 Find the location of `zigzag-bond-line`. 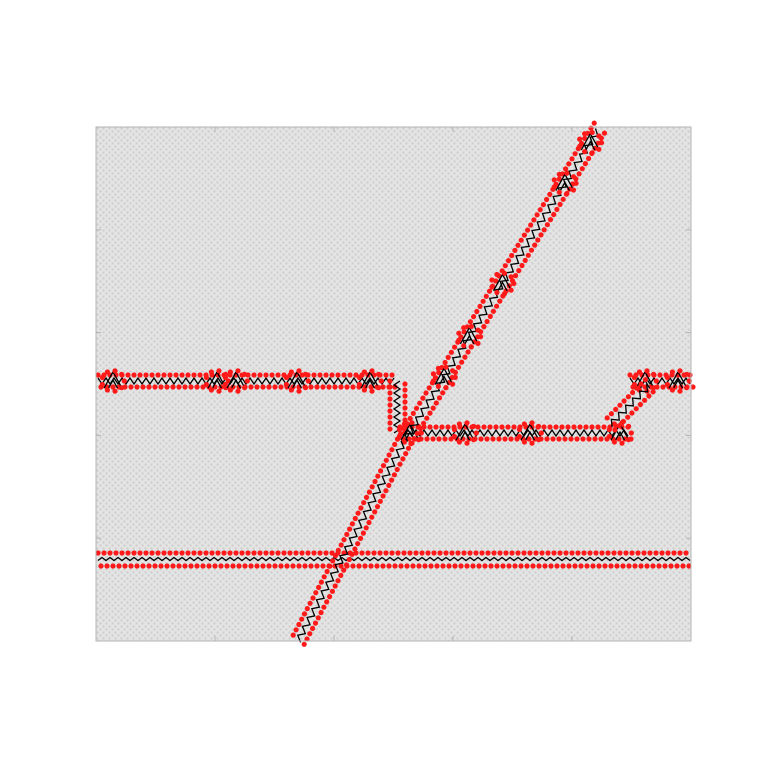

zigzag-bond-line is located at coordinates (394, 559).